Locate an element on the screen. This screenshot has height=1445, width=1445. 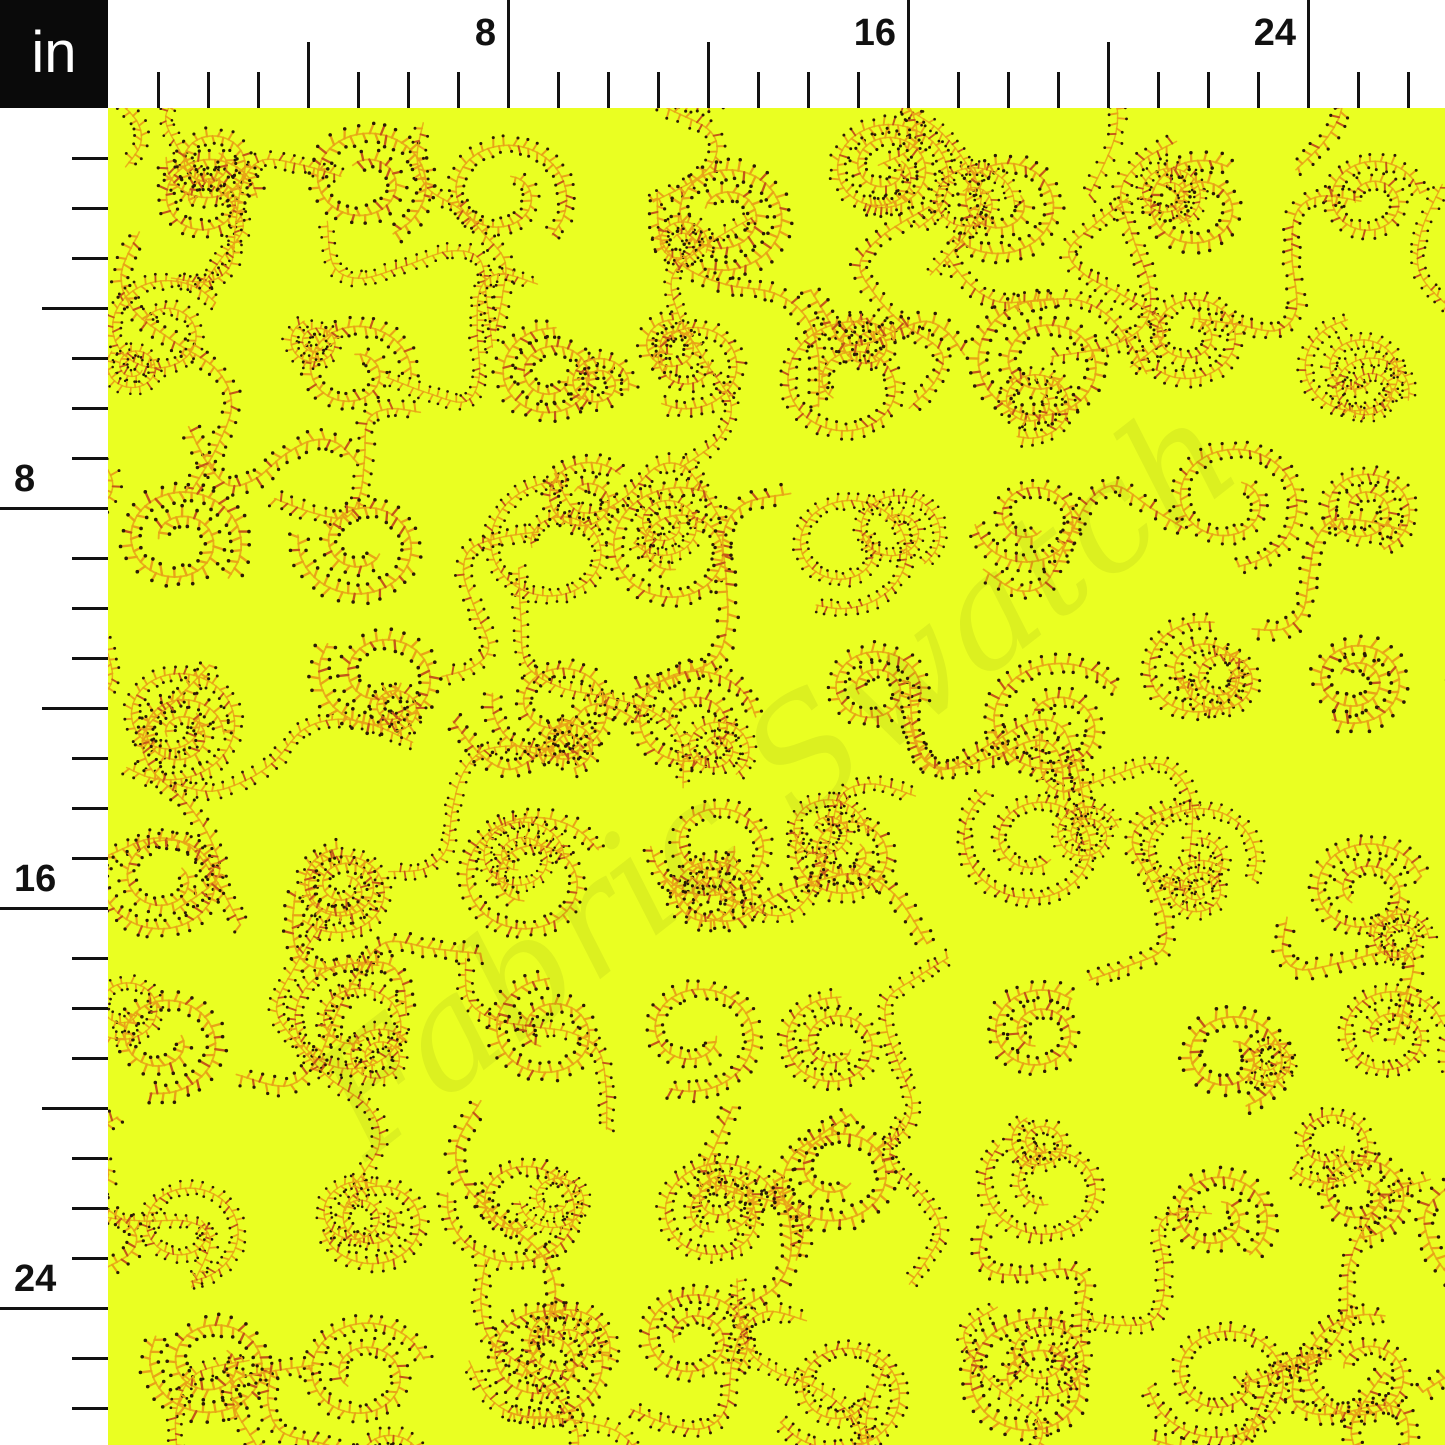
ruler-top: 8 16 24 is located at coordinates (776, 54).